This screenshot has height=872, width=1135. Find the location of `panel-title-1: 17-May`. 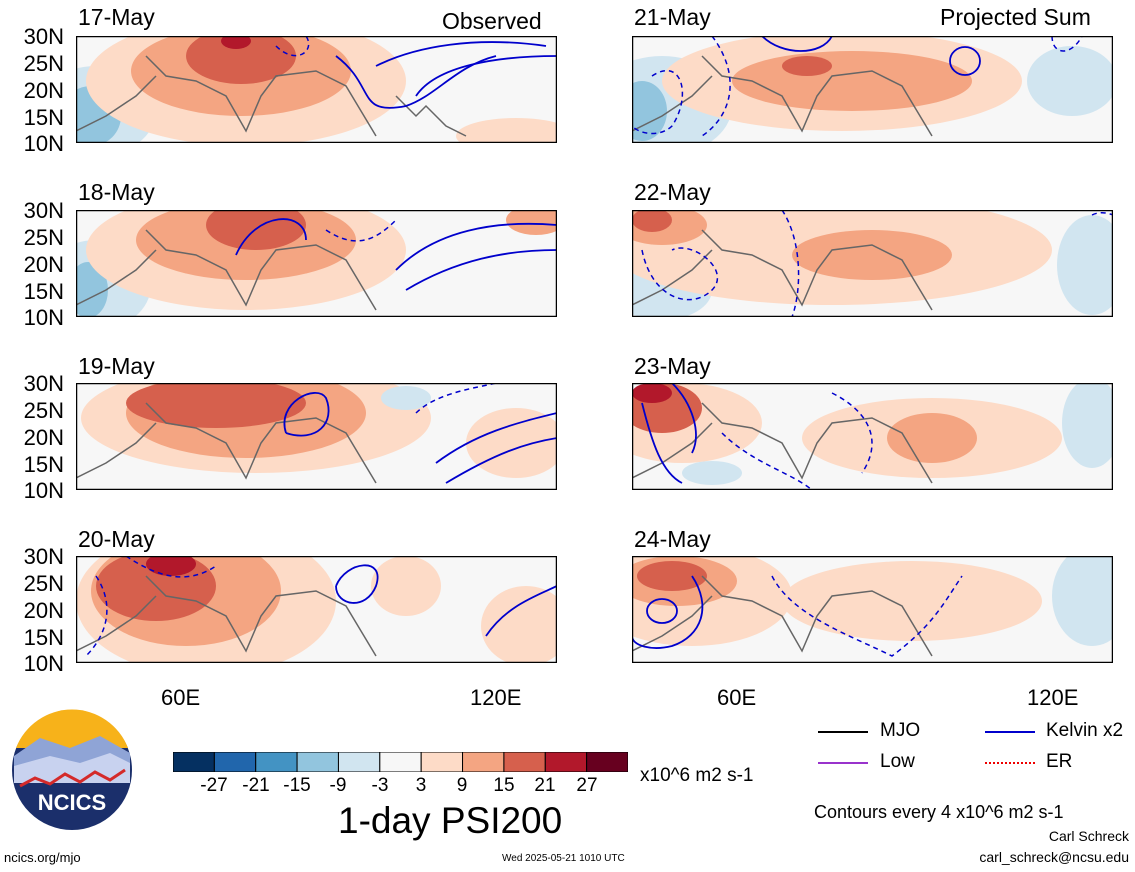

panel-title-1: 17-May is located at coordinates (116, 17).